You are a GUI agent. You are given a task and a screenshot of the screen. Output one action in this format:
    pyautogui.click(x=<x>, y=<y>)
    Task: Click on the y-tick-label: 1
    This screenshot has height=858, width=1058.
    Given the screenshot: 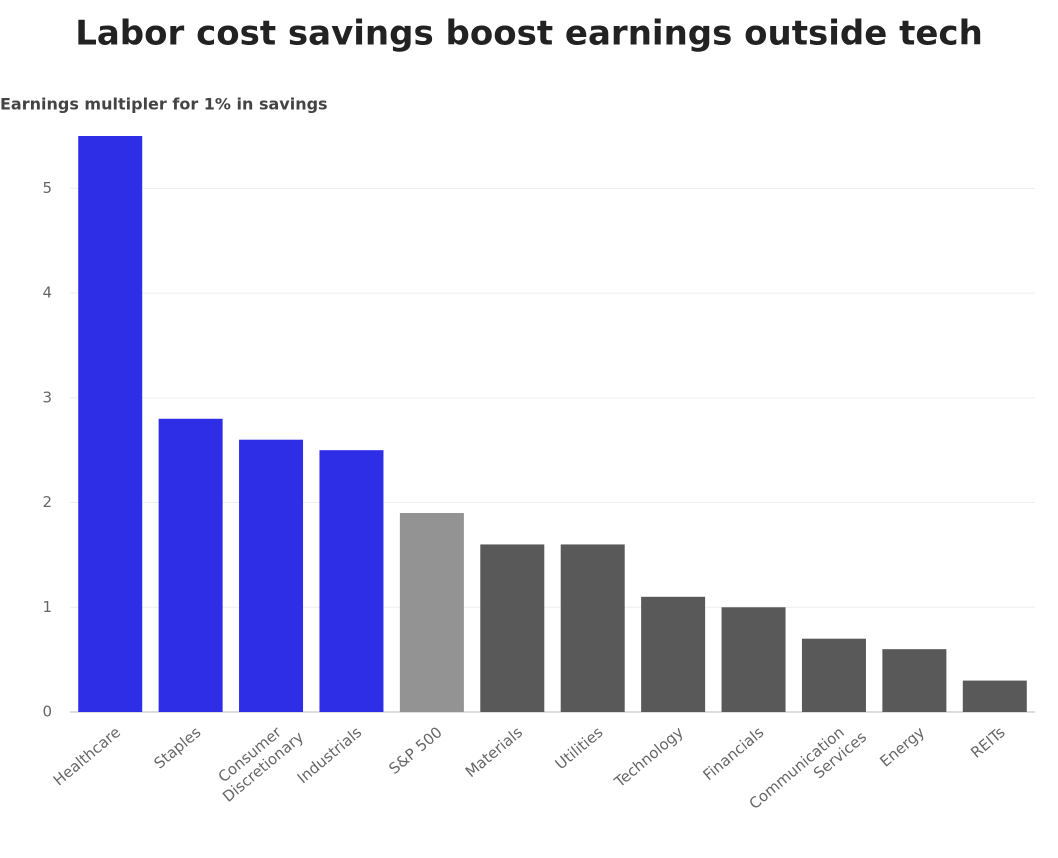 What is the action you would take?
    pyautogui.click(x=47, y=607)
    